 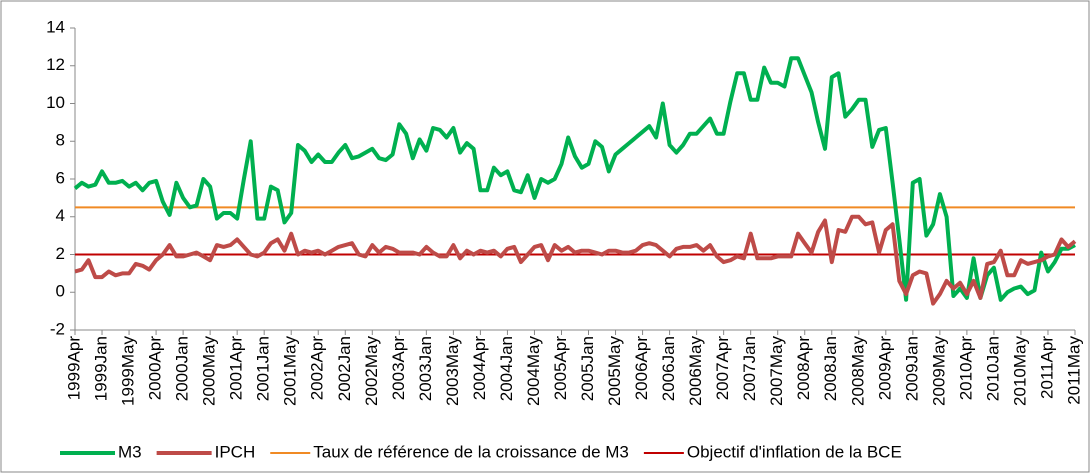 I want to click on x-tick-label: 2000Jan, so click(x=182, y=368).